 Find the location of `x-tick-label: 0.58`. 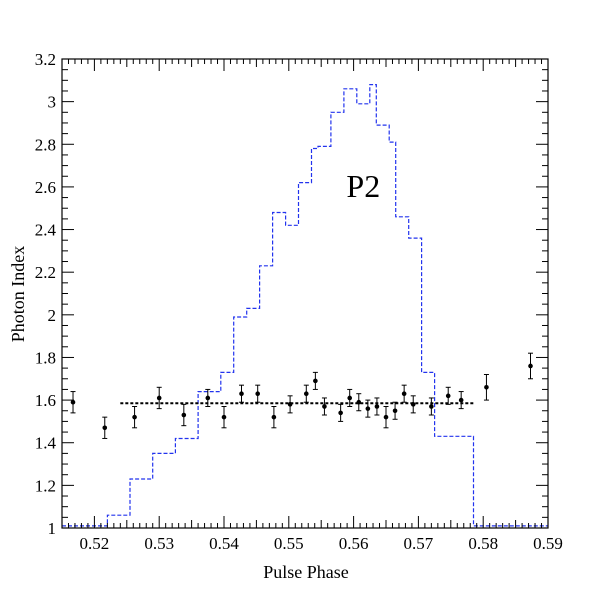

x-tick-label: 0.58 is located at coordinates (483, 543).